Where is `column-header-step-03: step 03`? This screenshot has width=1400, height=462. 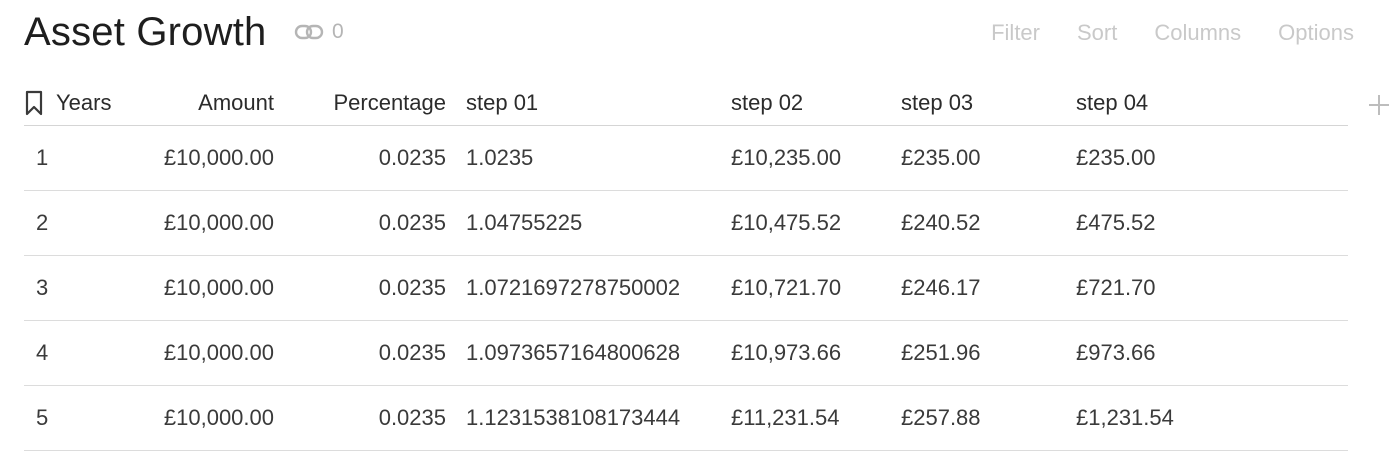
column-header-step-03: step 03 is located at coordinates (988, 103).